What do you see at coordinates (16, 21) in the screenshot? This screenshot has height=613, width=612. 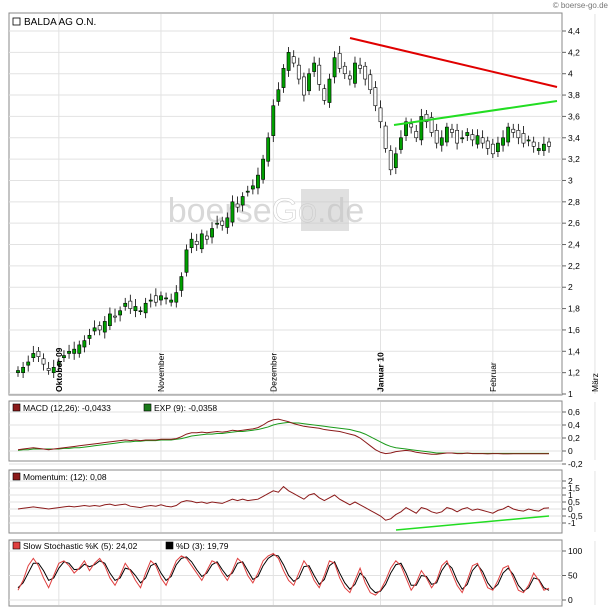 I see `title-checkbox` at bounding box center [16, 21].